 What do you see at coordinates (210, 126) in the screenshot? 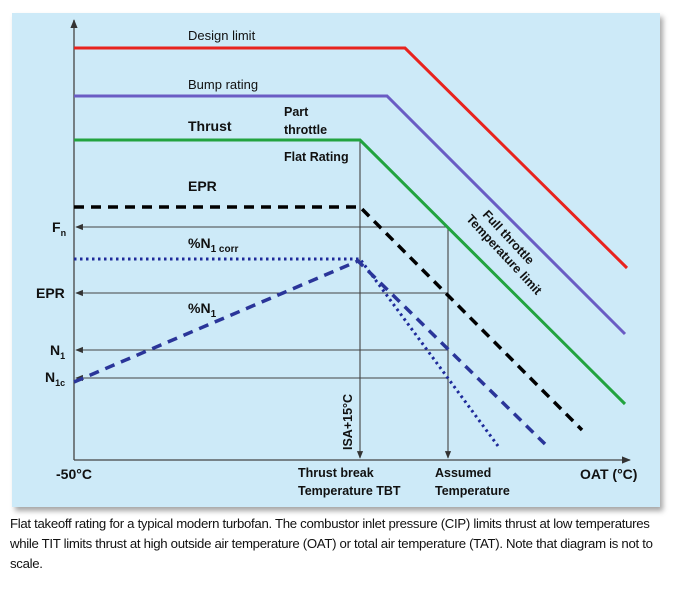
I see `thrust-label: Thrust` at bounding box center [210, 126].